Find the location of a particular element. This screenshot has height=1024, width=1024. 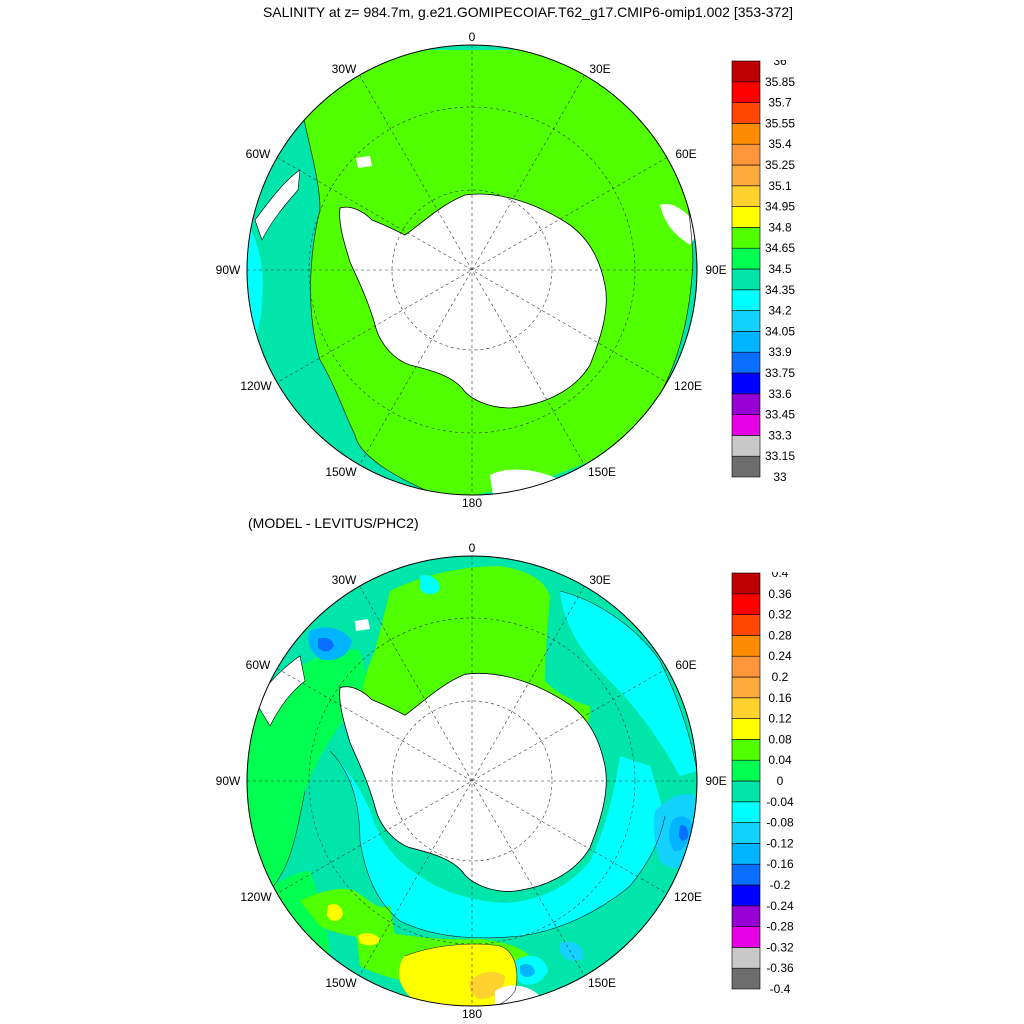

south-america-land is located at coordinates (277, 205).